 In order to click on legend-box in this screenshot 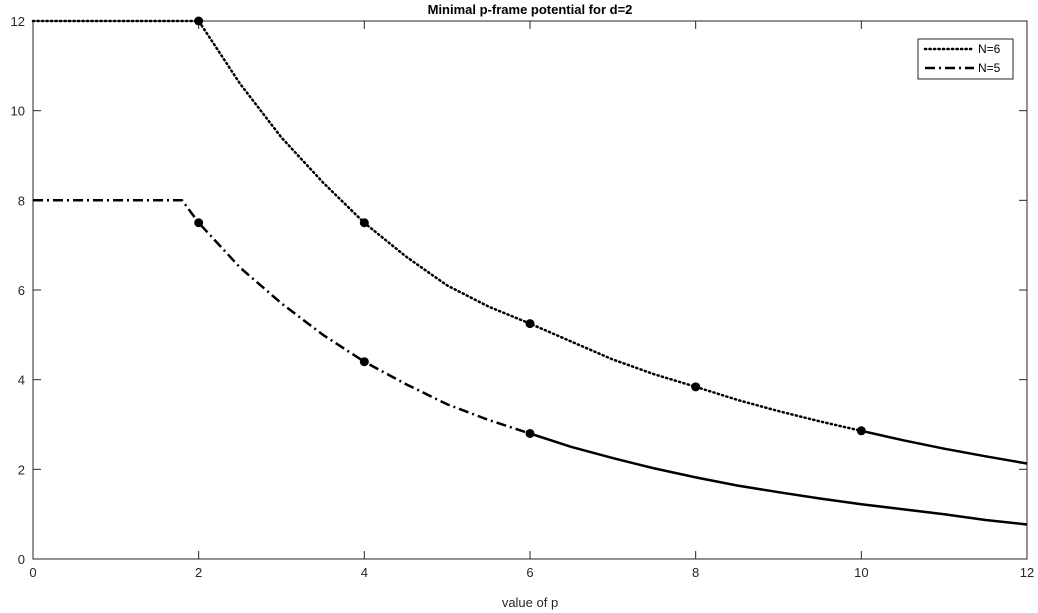, I will do `click(965, 59)`.